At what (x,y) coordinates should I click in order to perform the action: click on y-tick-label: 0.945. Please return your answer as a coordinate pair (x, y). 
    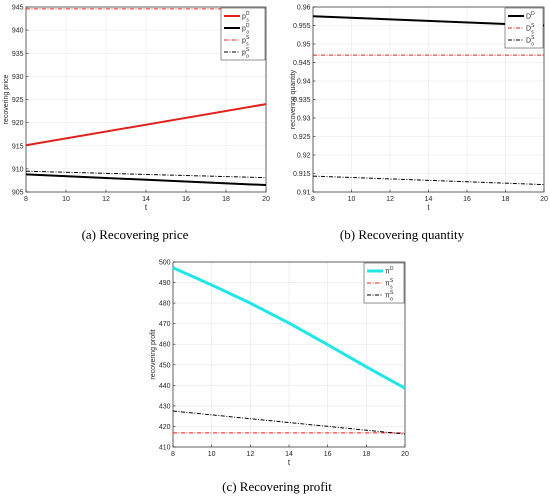
    Looking at the image, I should click on (302, 63).